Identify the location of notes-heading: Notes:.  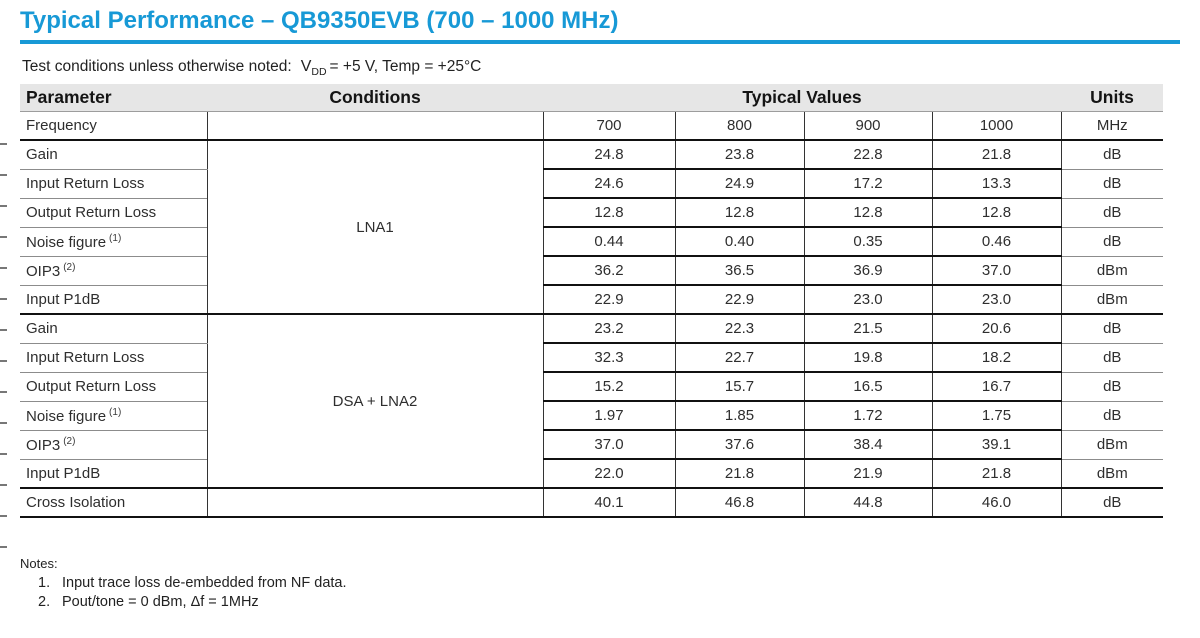
(39, 563).